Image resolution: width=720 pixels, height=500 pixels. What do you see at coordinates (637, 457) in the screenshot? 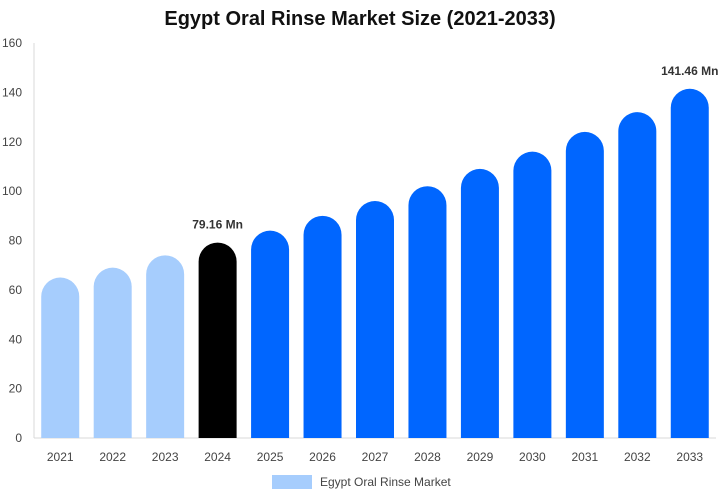
I see `x-tick-label: 2032` at bounding box center [637, 457].